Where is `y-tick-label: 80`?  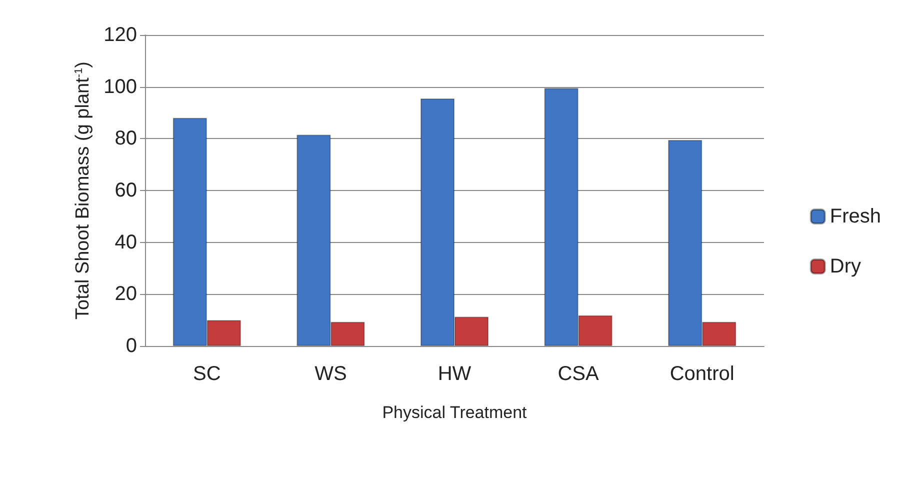
y-tick-label: 80 is located at coordinates (125, 139).